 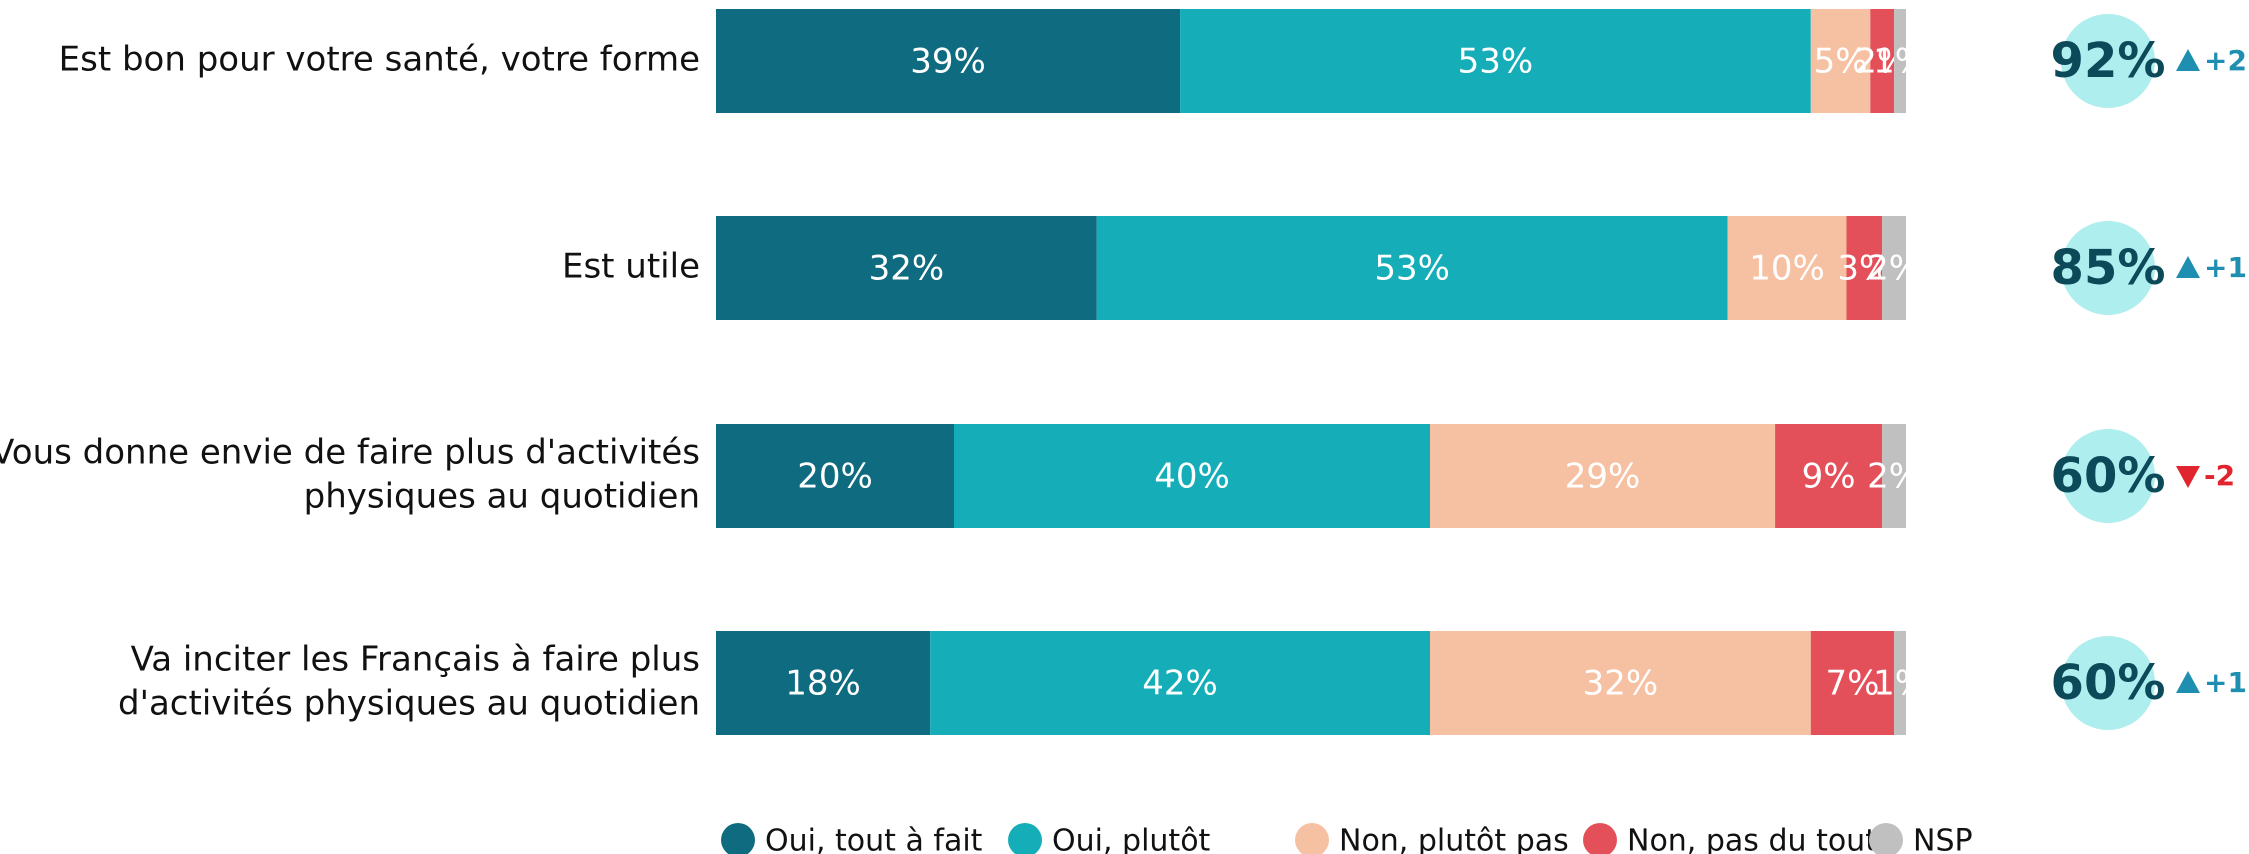 I want to click on value-label: 7%, so click(x=1852, y=684).